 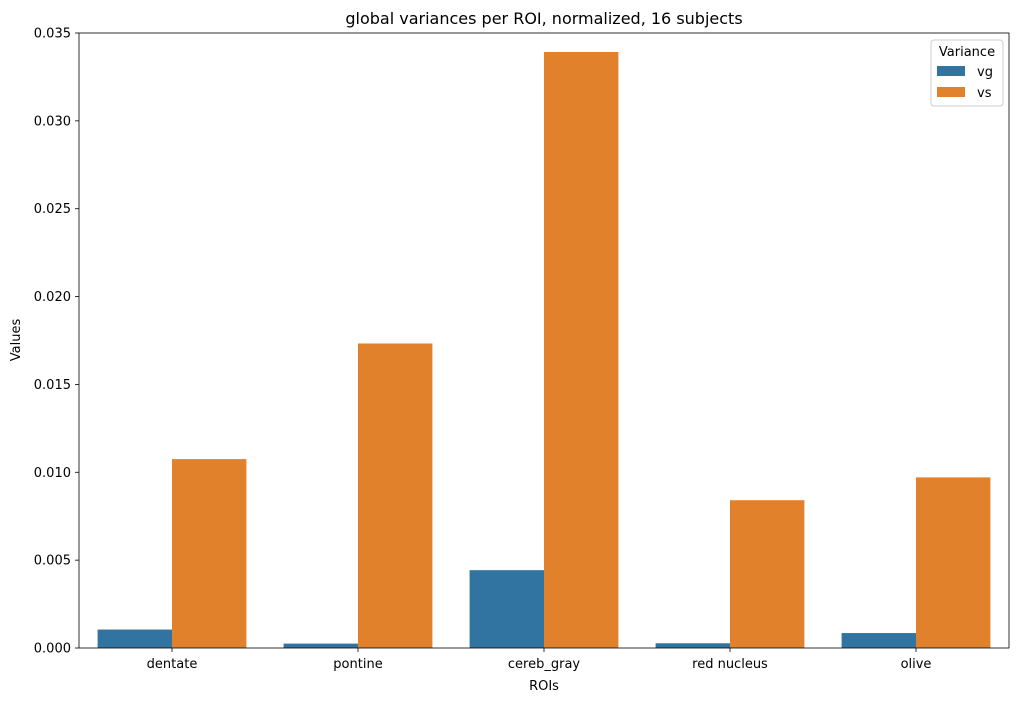 I want to click on legend-swatch-vs, so click(x=951, y=92).